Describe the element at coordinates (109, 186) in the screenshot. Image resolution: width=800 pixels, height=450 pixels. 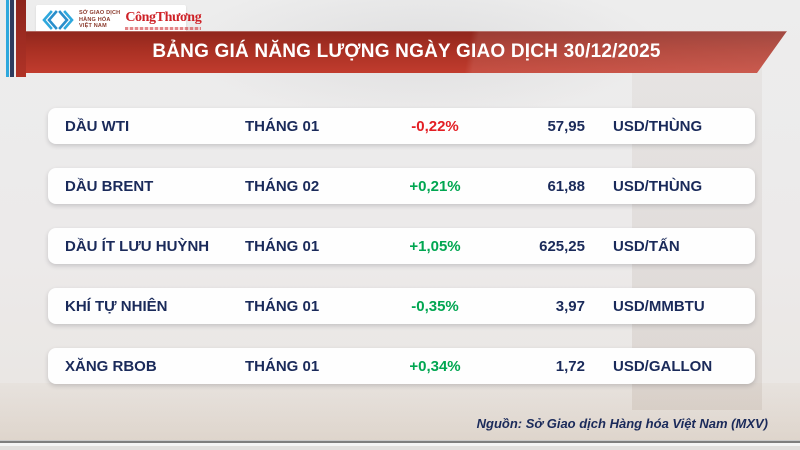
I see `commodity-name: DẦU BRENT` at that location.